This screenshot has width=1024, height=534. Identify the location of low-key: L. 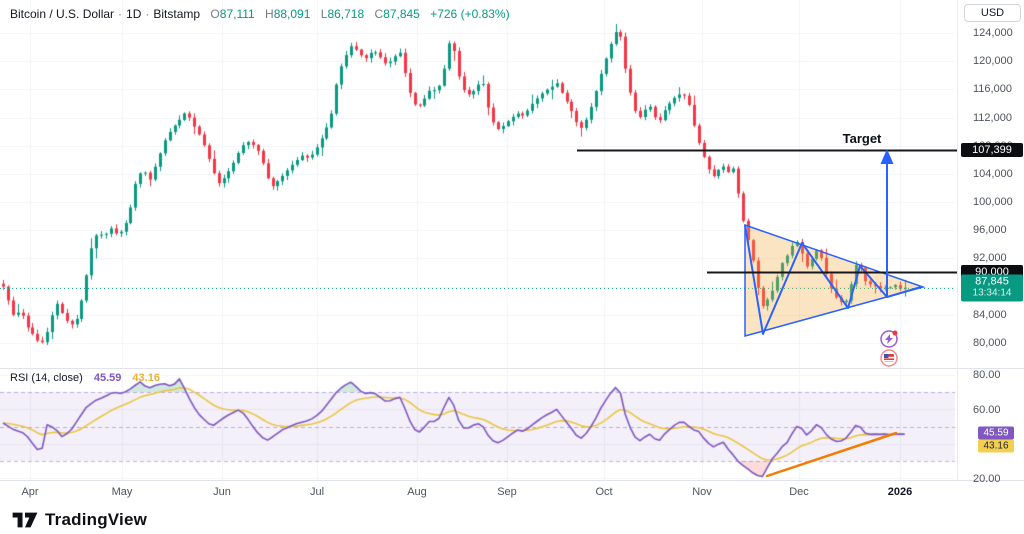
(324, 14).